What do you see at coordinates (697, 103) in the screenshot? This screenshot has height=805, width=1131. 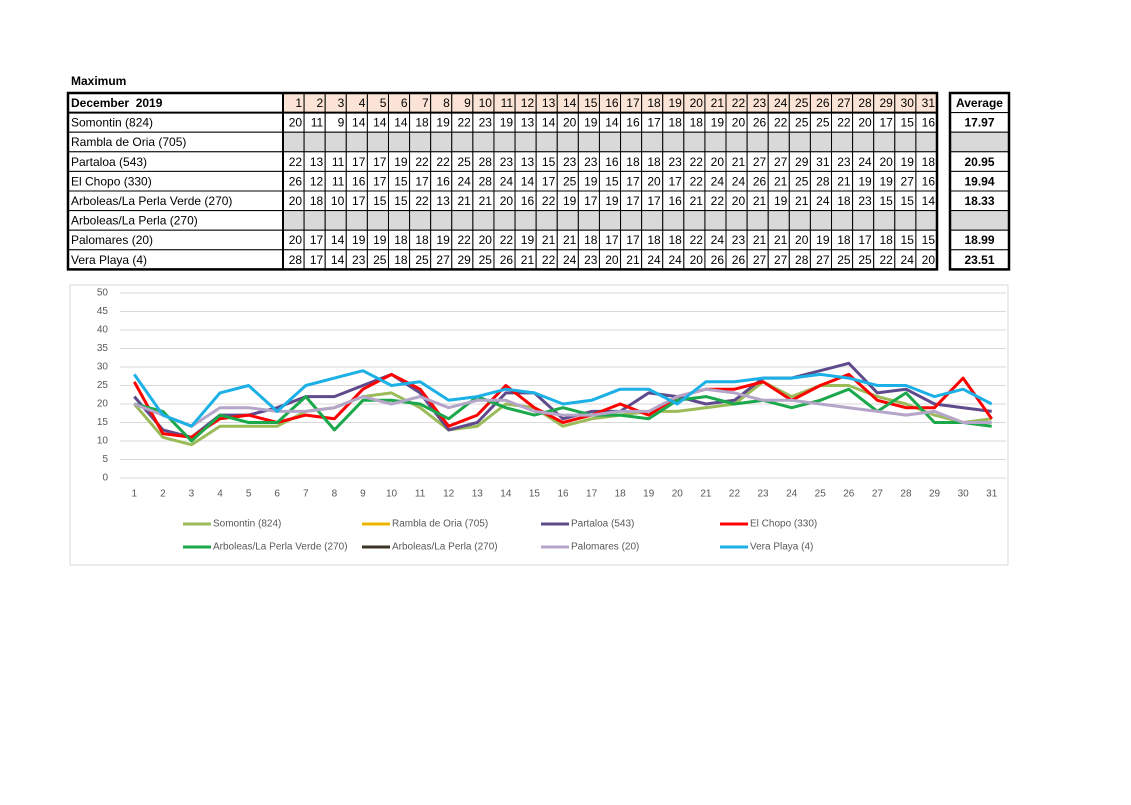 I see `day-header: 20` at bounding box center [697, 103].